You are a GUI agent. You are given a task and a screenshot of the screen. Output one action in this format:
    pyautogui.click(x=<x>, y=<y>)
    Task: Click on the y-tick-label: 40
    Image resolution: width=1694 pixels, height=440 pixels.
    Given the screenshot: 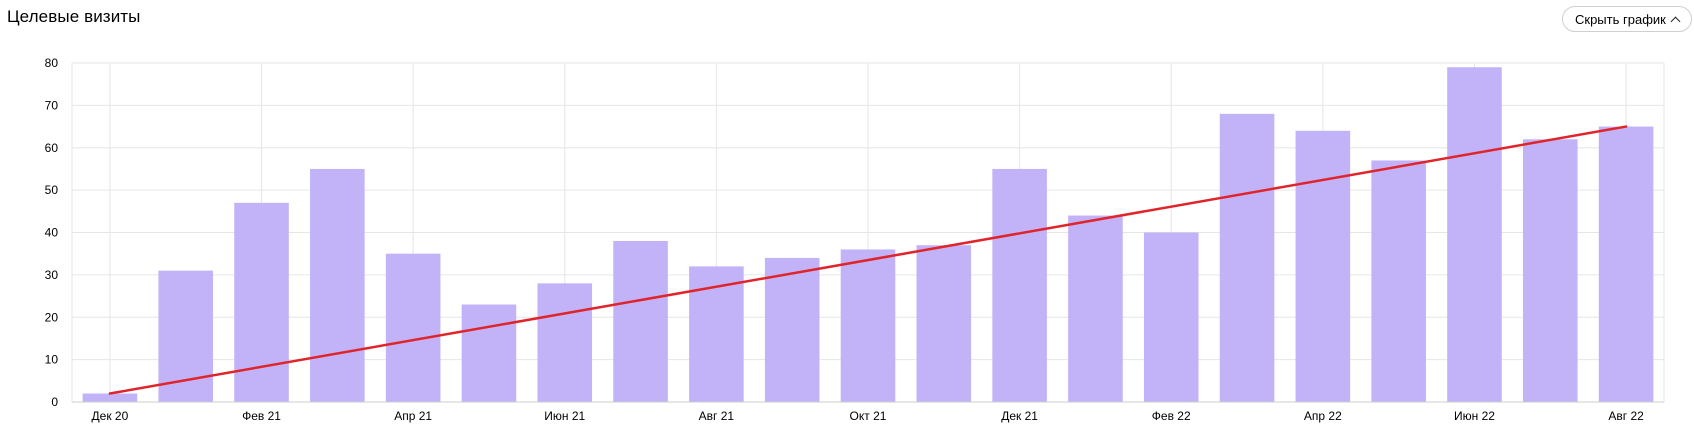 What is the action you would take?
    pyautogui.click(x=52, y=233)
    